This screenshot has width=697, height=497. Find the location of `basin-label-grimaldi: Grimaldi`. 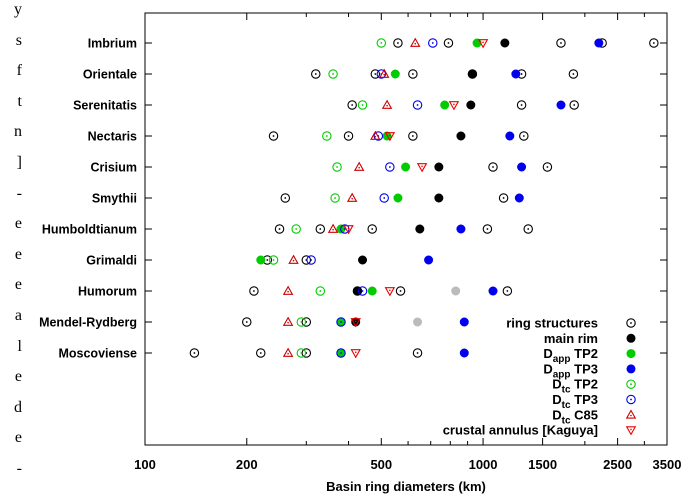

basin-label-grimaldi: Grimaldi is located at coordinates (111, 261).